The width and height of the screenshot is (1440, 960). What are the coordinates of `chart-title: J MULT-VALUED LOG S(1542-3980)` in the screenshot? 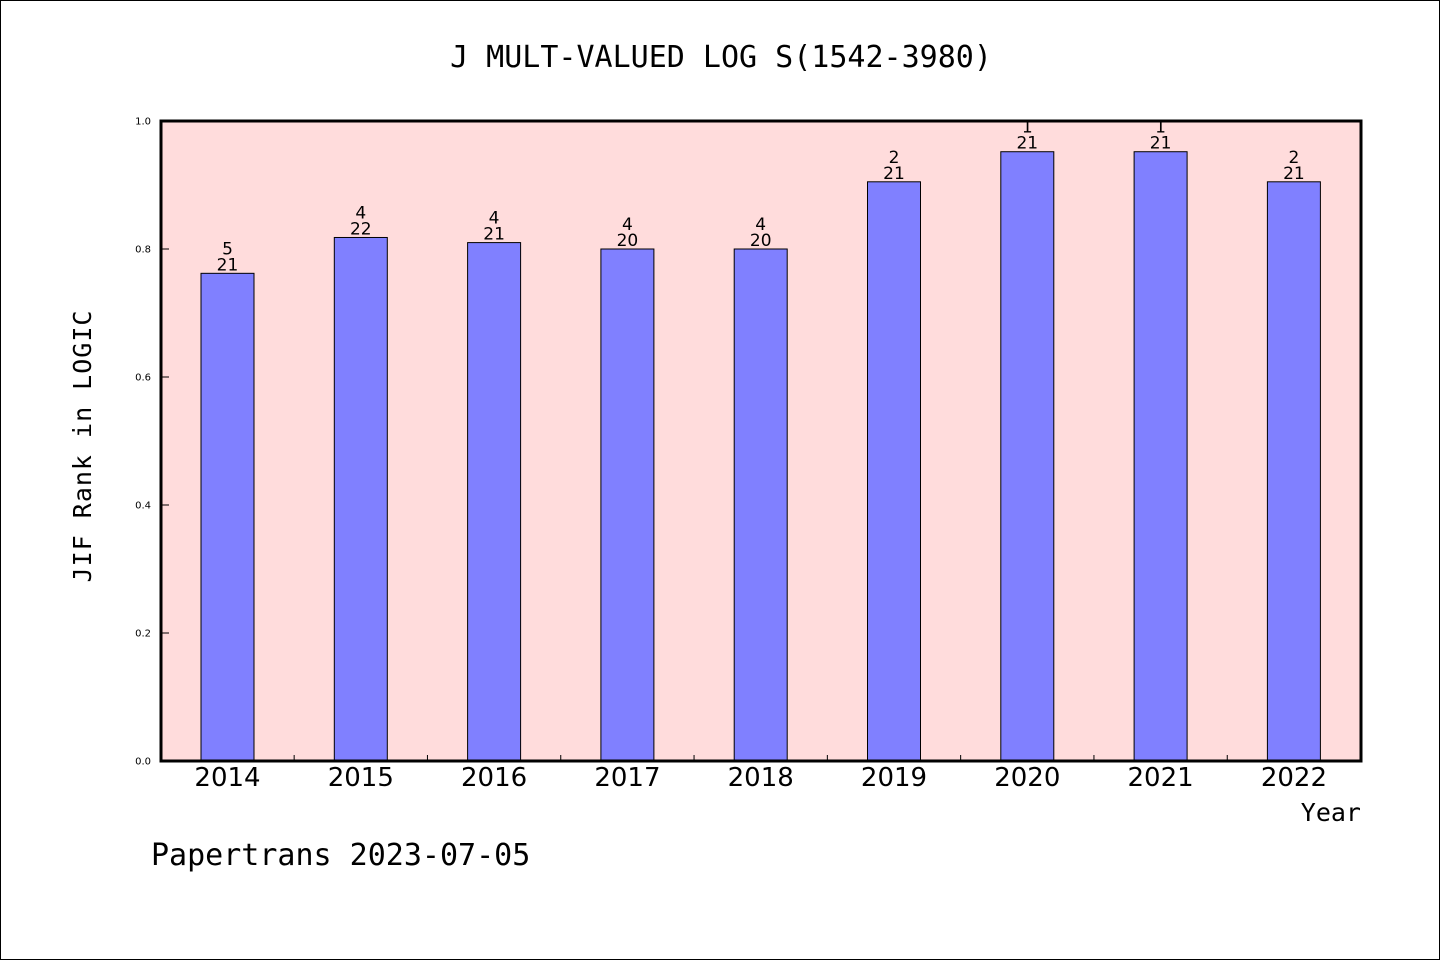 It's located at (721, 57).